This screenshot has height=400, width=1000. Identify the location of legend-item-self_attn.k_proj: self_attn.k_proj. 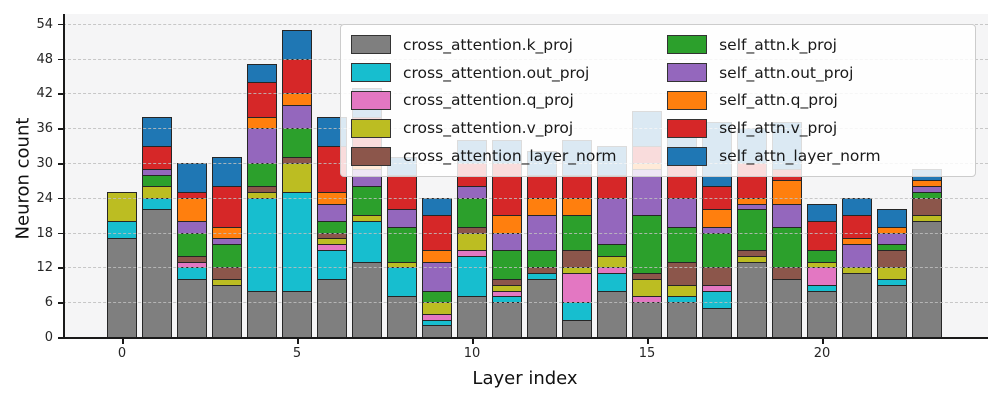
(816, 45).